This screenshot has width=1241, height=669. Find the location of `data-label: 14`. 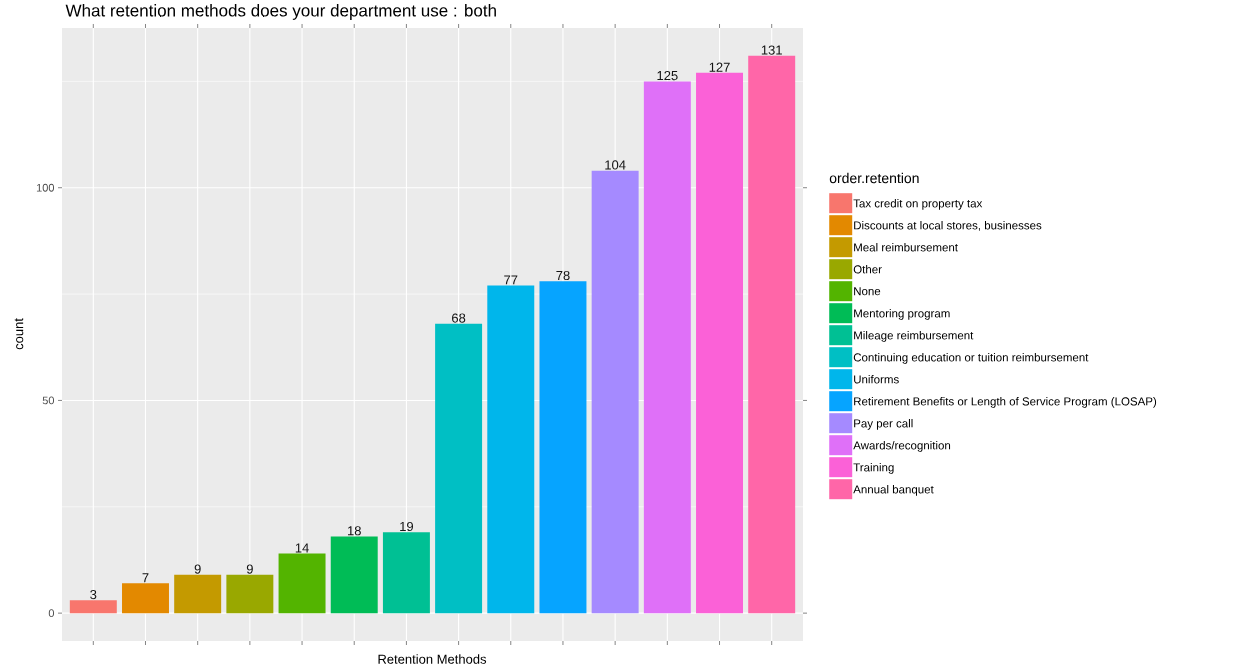

data-label: 14 is located at coordinates (302, 548).